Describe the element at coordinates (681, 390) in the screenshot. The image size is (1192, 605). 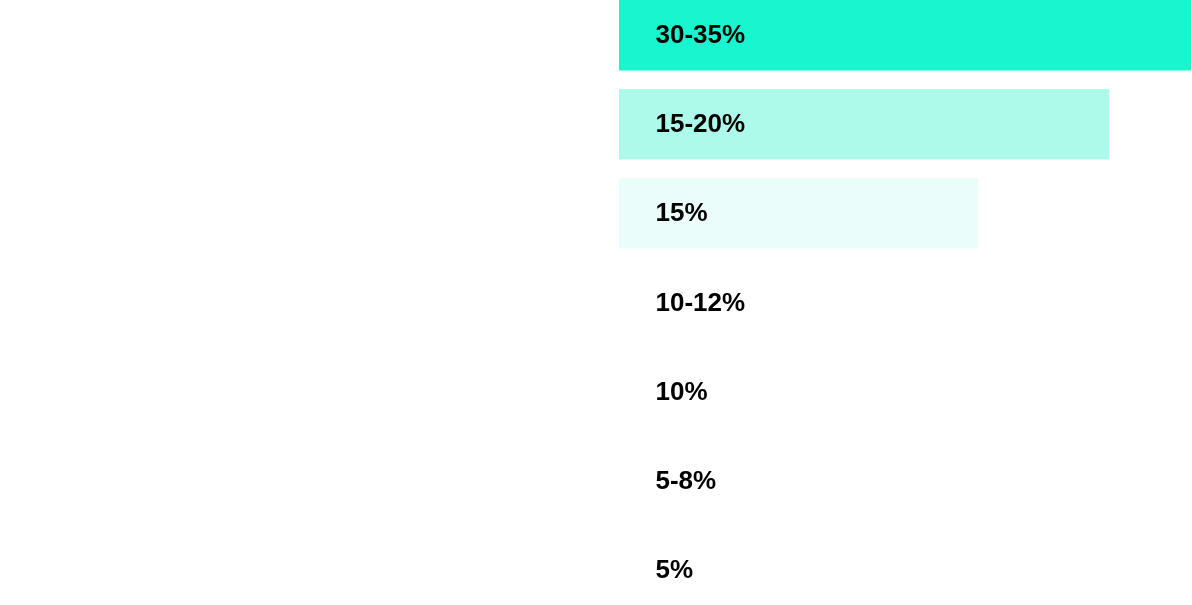
I see `y-tick-label: 10%` at that location.